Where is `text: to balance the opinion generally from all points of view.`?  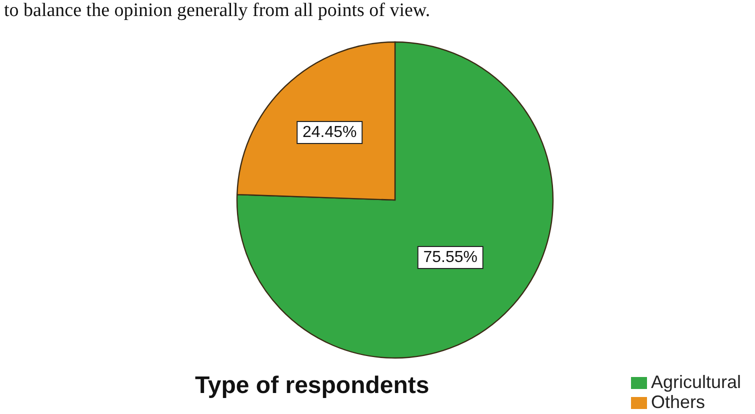
text: to balance the opinion generally from all points of view. is located at coordinates (217, 11).